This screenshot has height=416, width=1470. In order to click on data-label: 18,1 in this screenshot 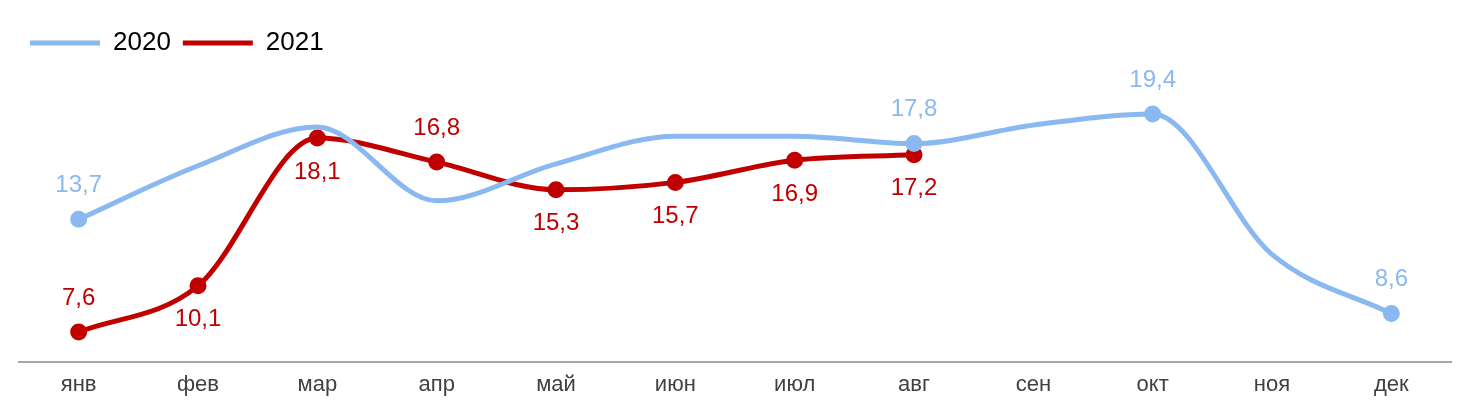, I will do `click(317, 170)`.